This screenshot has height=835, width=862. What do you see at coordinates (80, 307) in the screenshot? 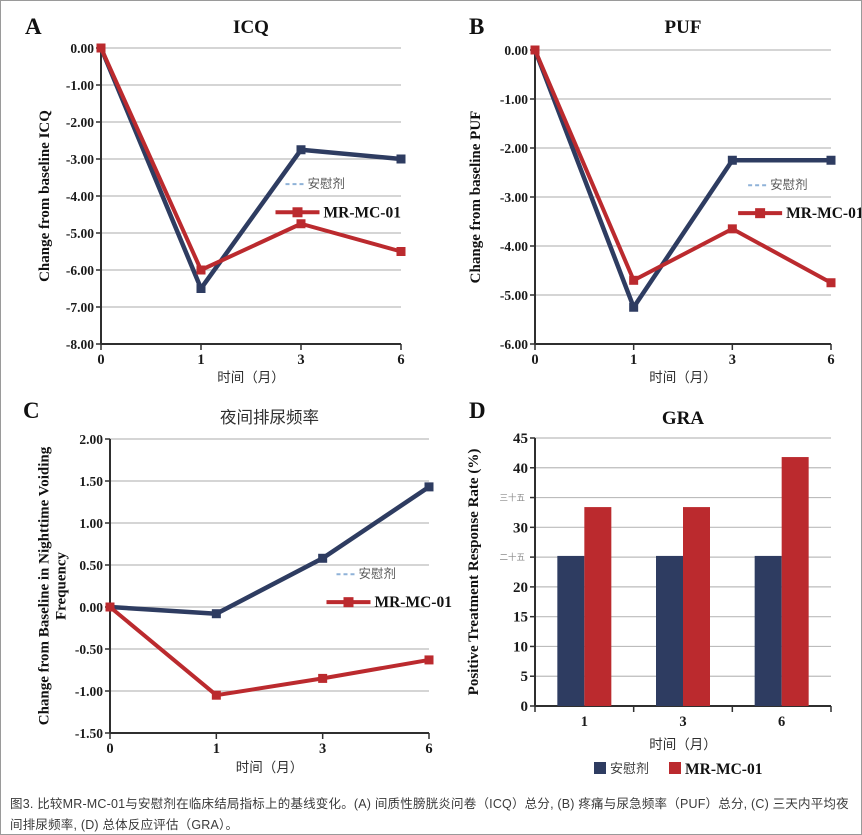
I see `y-tick-label: -7.00` at bounding box center [80, 307].